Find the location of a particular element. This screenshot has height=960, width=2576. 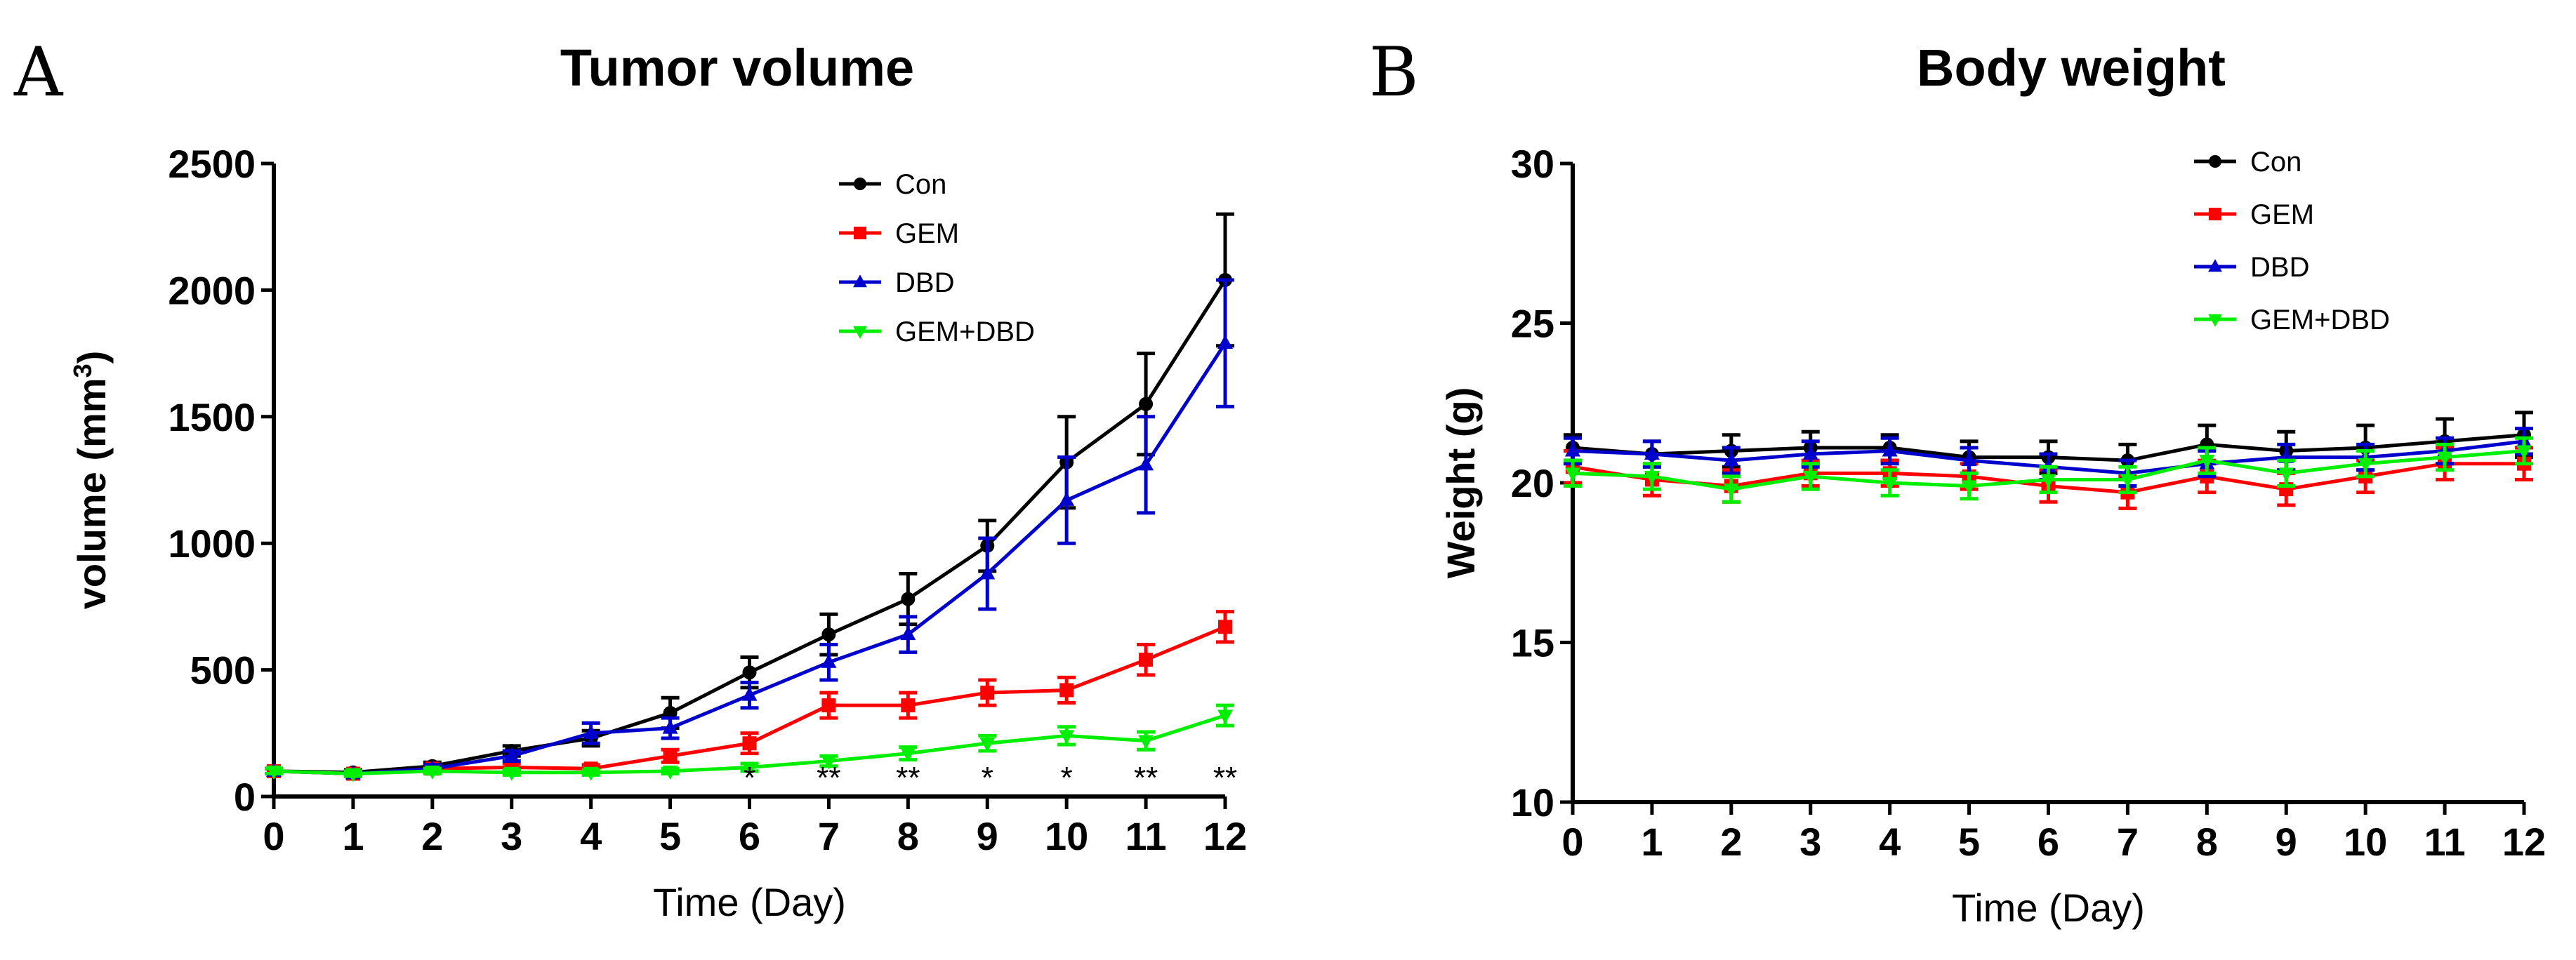

chart-a-x-tick-label: 4 is located at coordinates (591, 836).